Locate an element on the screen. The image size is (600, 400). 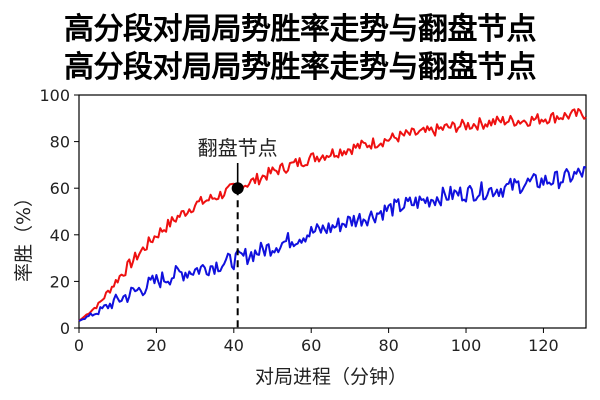
y-tick-label: 100 is located at coordinates (54, 95).